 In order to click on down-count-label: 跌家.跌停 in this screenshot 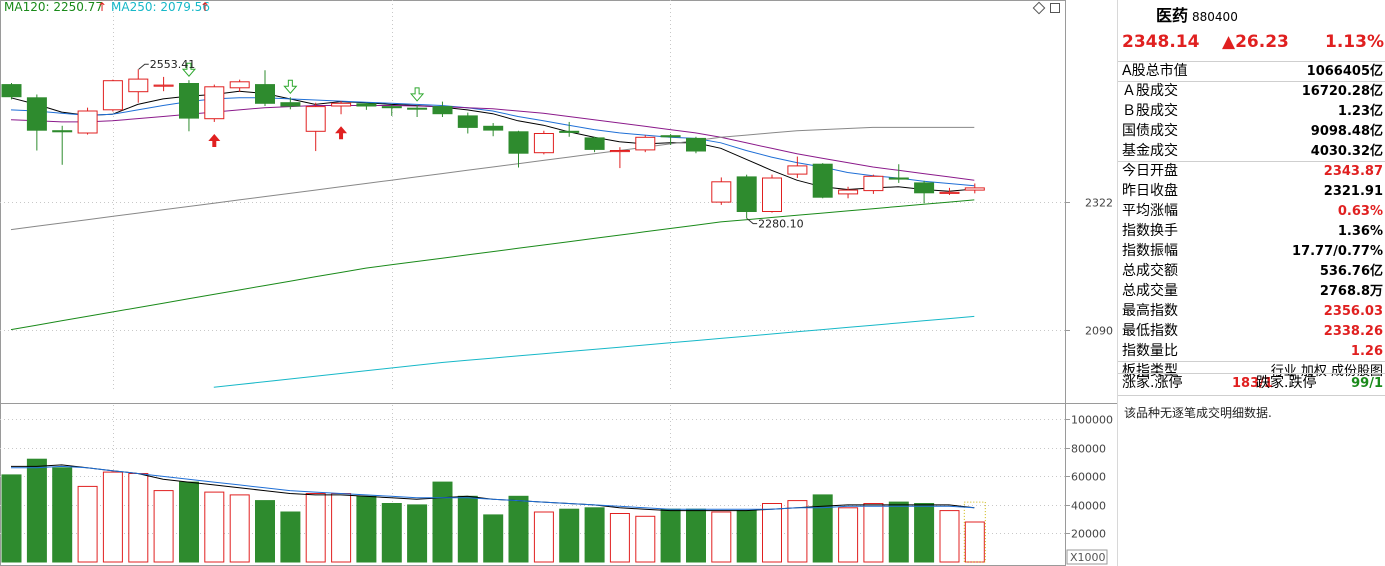, I will do `click(1286, 383)`.